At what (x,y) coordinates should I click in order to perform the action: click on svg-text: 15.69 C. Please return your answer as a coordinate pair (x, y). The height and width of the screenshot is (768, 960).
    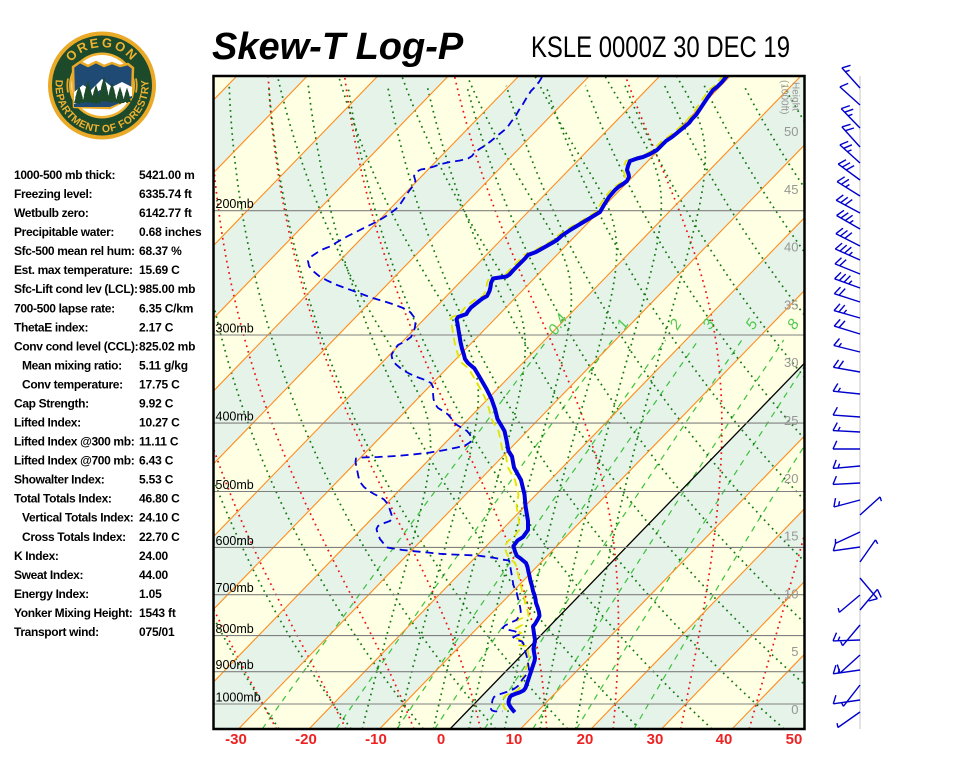
    Looking at the image, I should click on (159, 270).